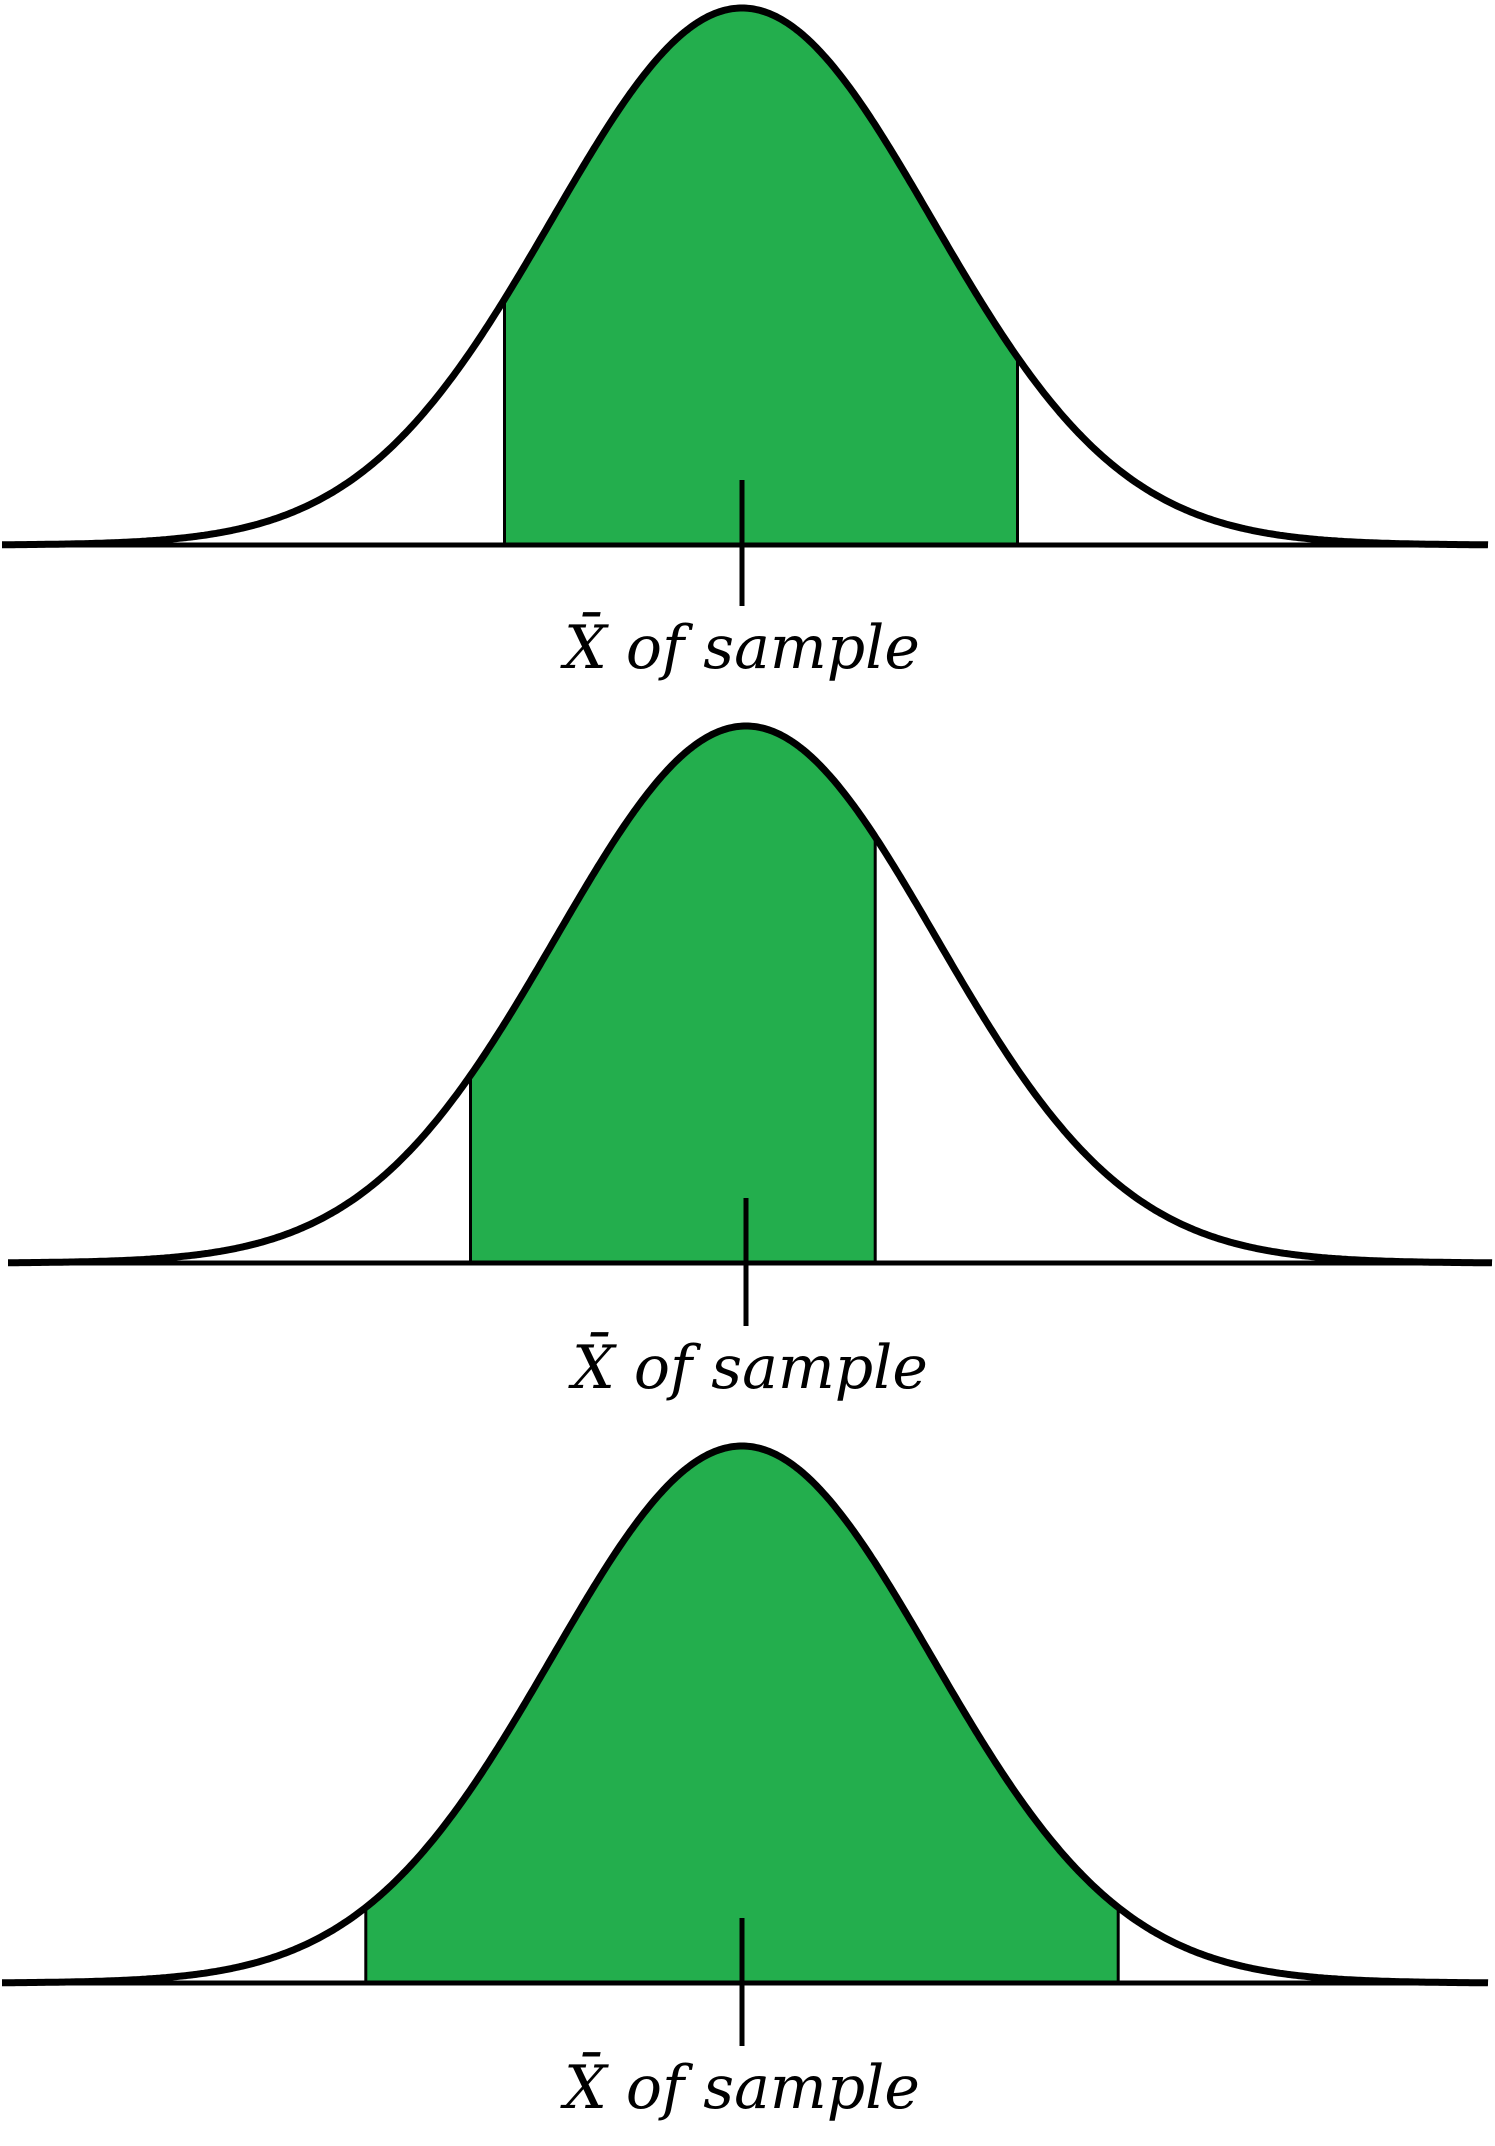  I want to click on panel-1-label-symbol: X̄, so click(584, 647).